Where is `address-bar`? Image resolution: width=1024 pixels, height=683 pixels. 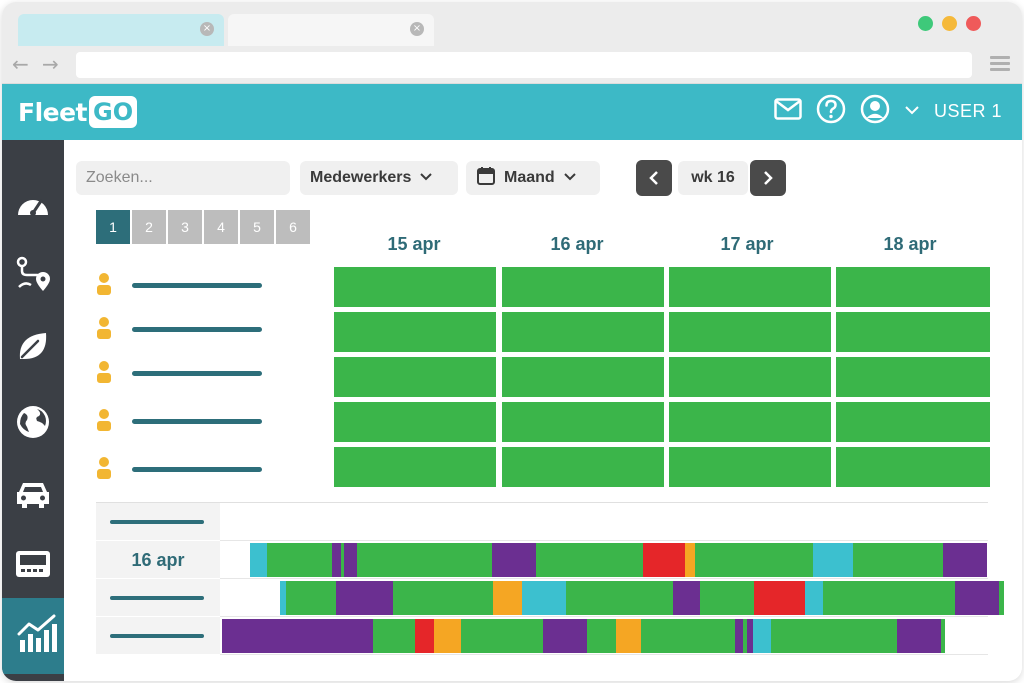 address-bar is located at coordinates (524, 65).